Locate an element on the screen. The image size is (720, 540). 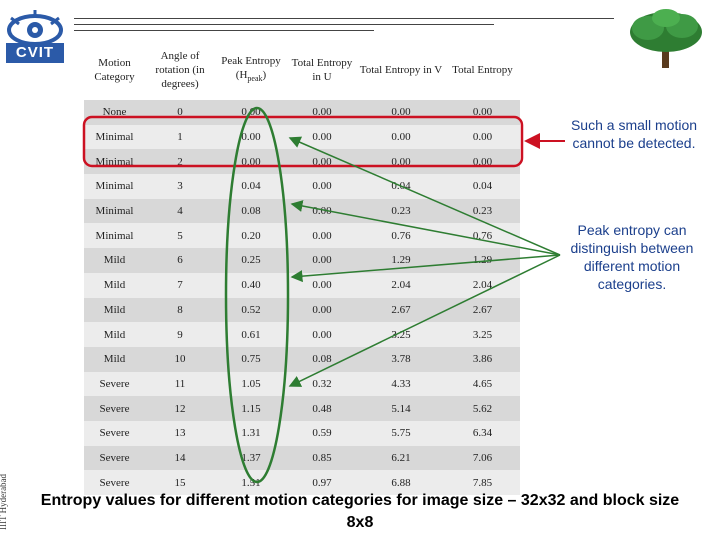
cell-peak: 1.31 is located at coordinates (251, 433).